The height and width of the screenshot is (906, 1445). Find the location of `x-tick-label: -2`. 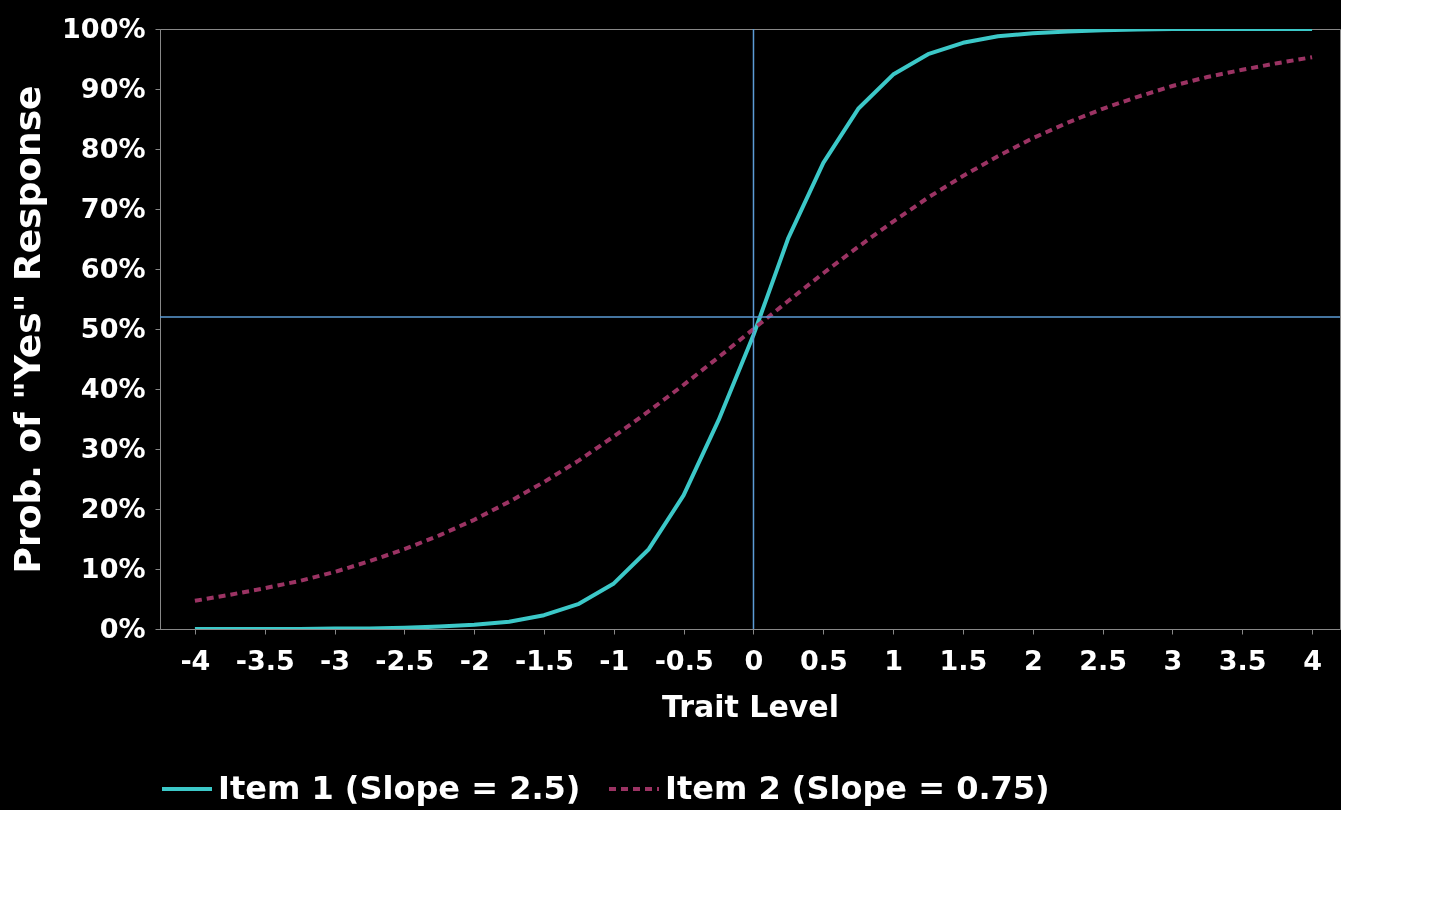

x-tick-label: -2 is located at coordinates (474, 660).